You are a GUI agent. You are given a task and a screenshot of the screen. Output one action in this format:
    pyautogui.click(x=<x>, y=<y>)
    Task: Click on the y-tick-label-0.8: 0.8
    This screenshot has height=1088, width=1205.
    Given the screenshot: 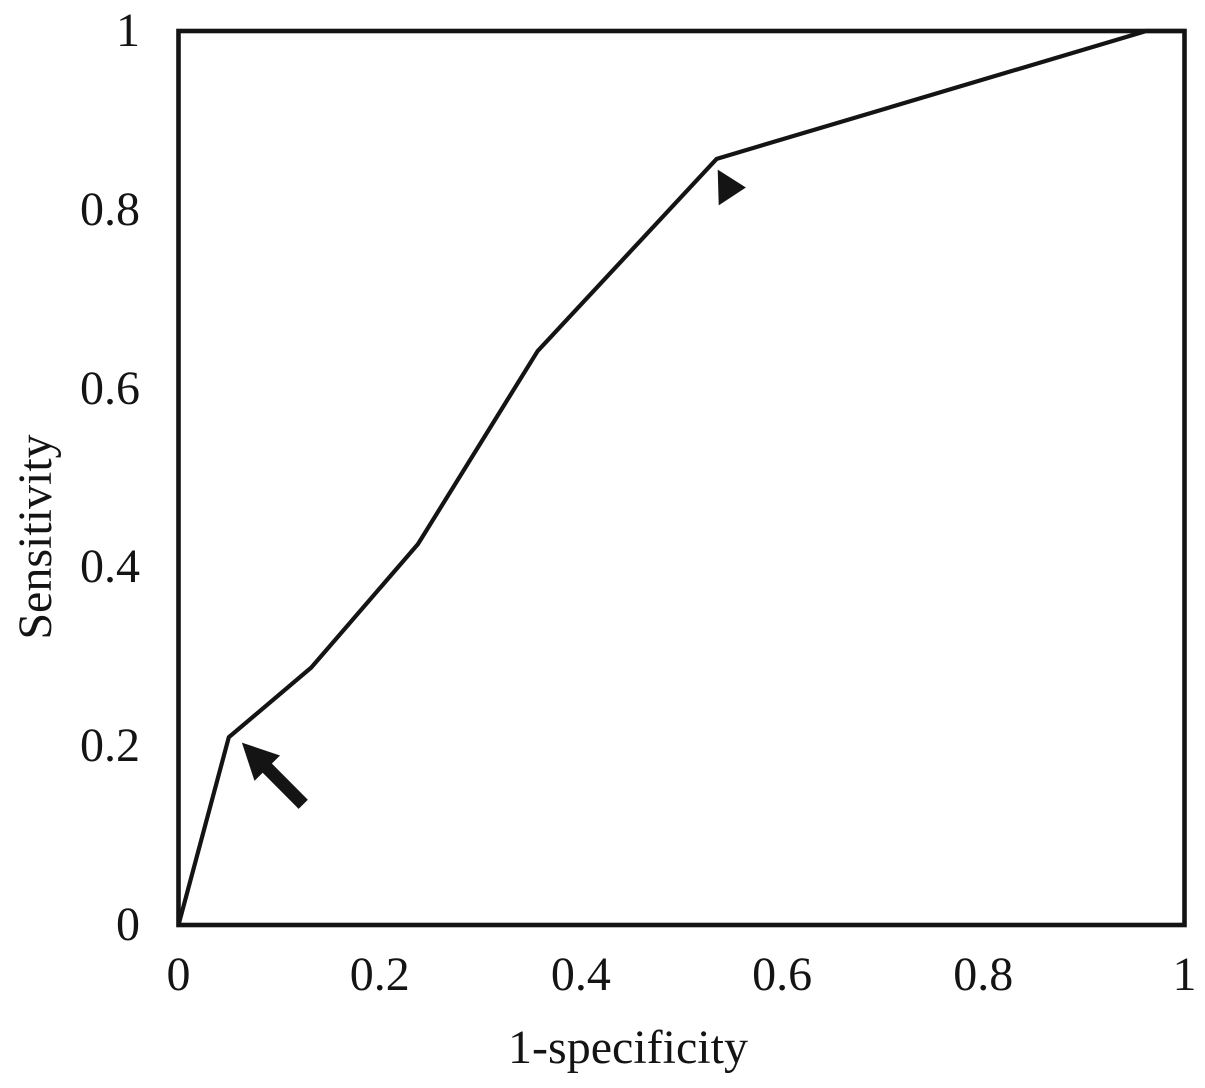 What is the action you would take?
    pyautogui.click(x=110, y=209)
    